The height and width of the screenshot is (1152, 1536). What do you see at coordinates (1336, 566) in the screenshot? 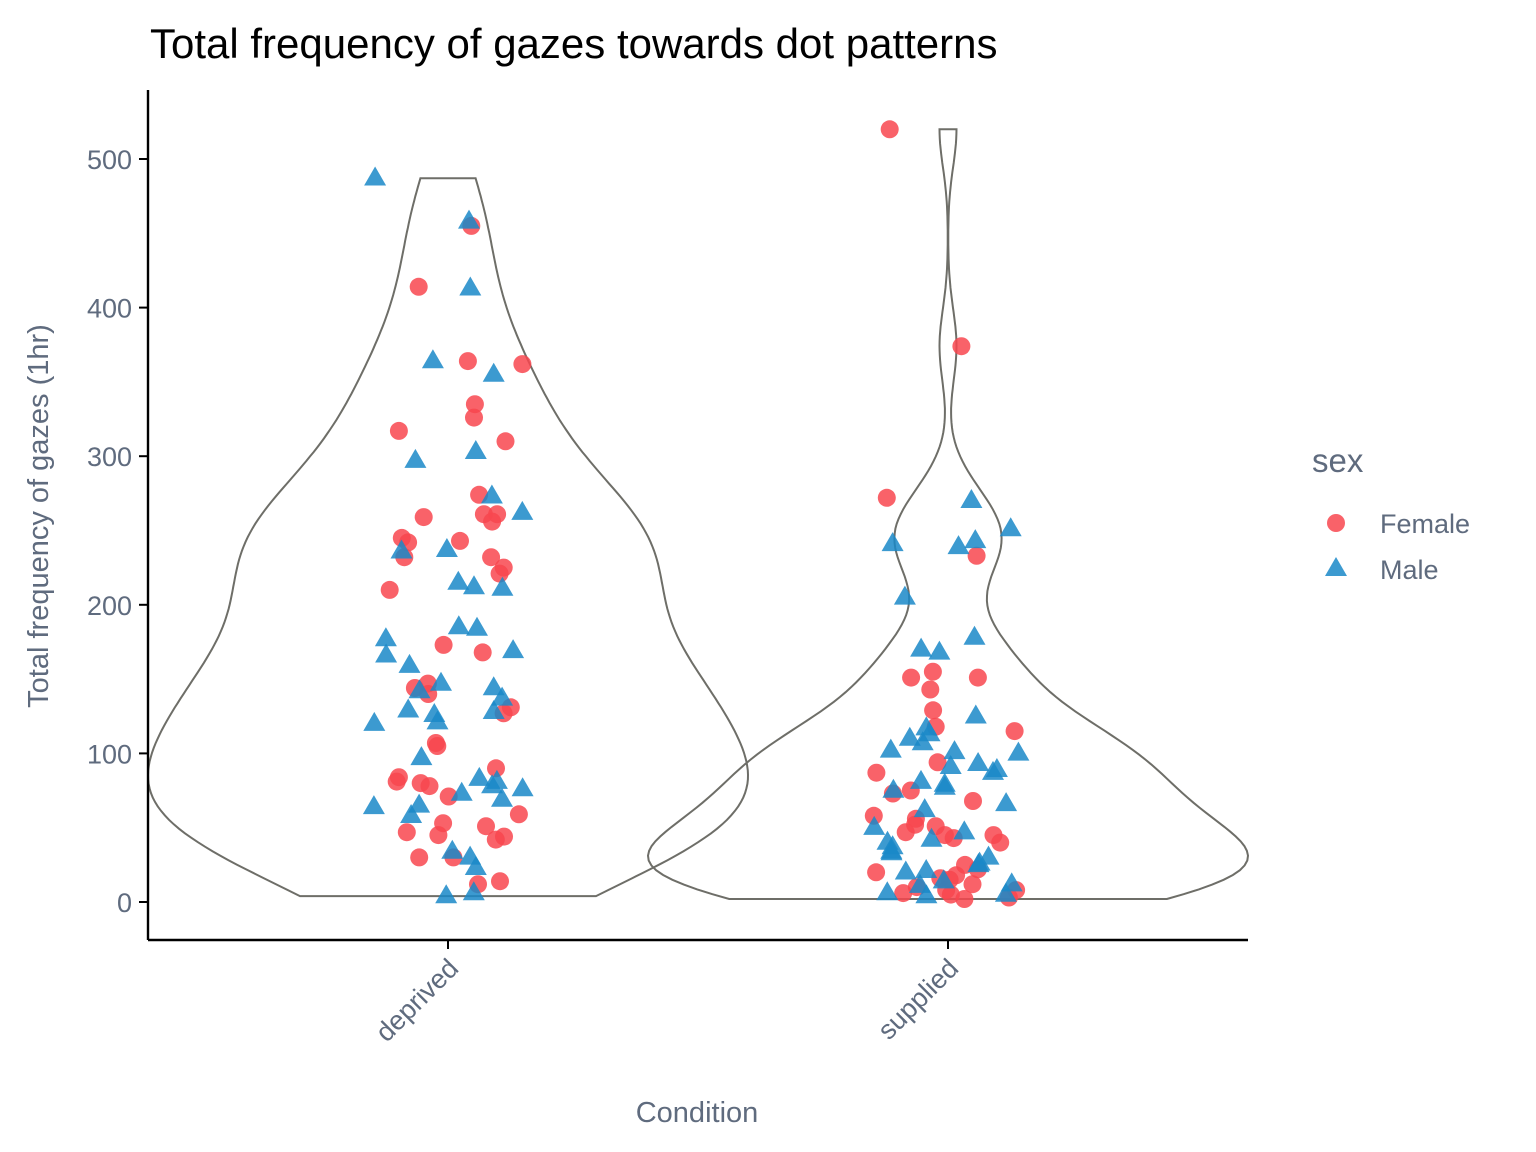
I see `legend-key-male` at bounding box center [1336, 566].